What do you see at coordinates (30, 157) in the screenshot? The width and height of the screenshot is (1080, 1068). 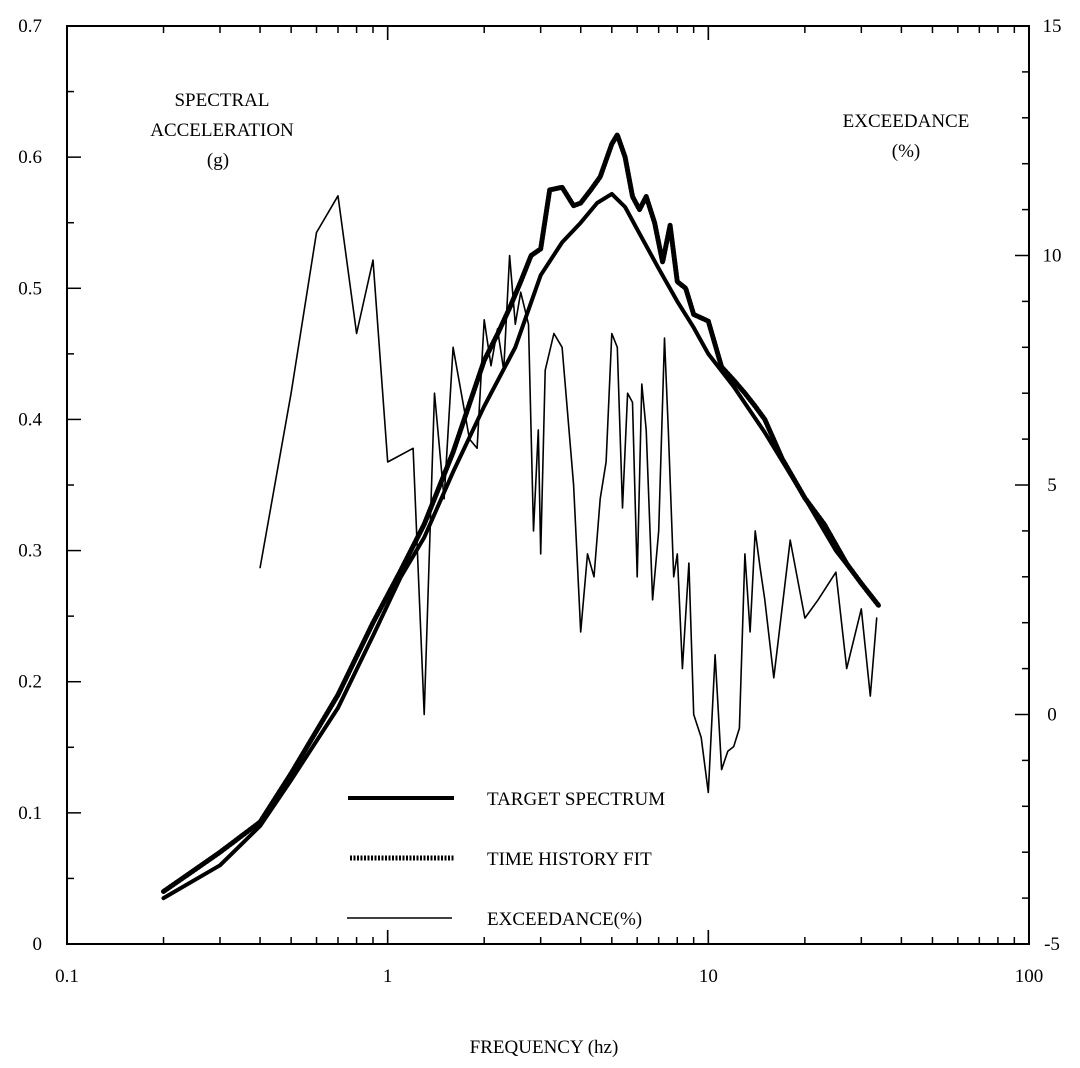 I see `y-left-tick-label: 0.6` at bounding box center [30, 157].